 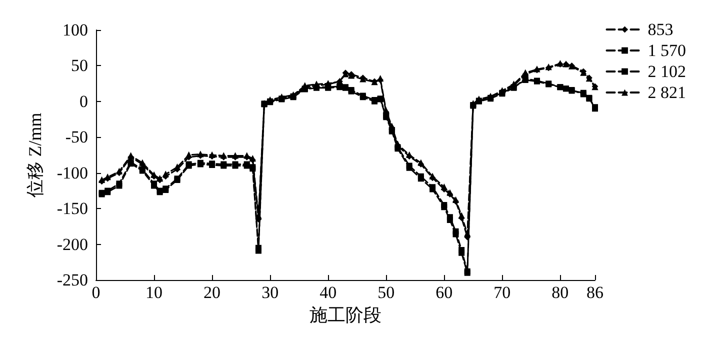 What do you see at coordinates (72, 172) in the screenshot?
I see `y-tick-label: -100` at bounding box center [72, 172].